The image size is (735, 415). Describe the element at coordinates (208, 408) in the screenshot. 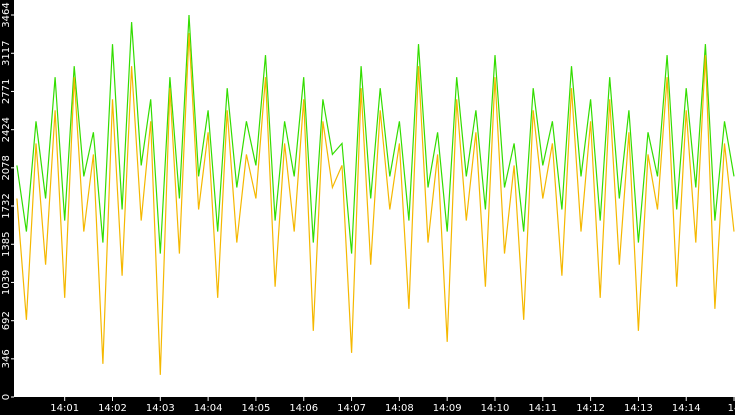

I see `x-tick-label: 14:04` at that location.